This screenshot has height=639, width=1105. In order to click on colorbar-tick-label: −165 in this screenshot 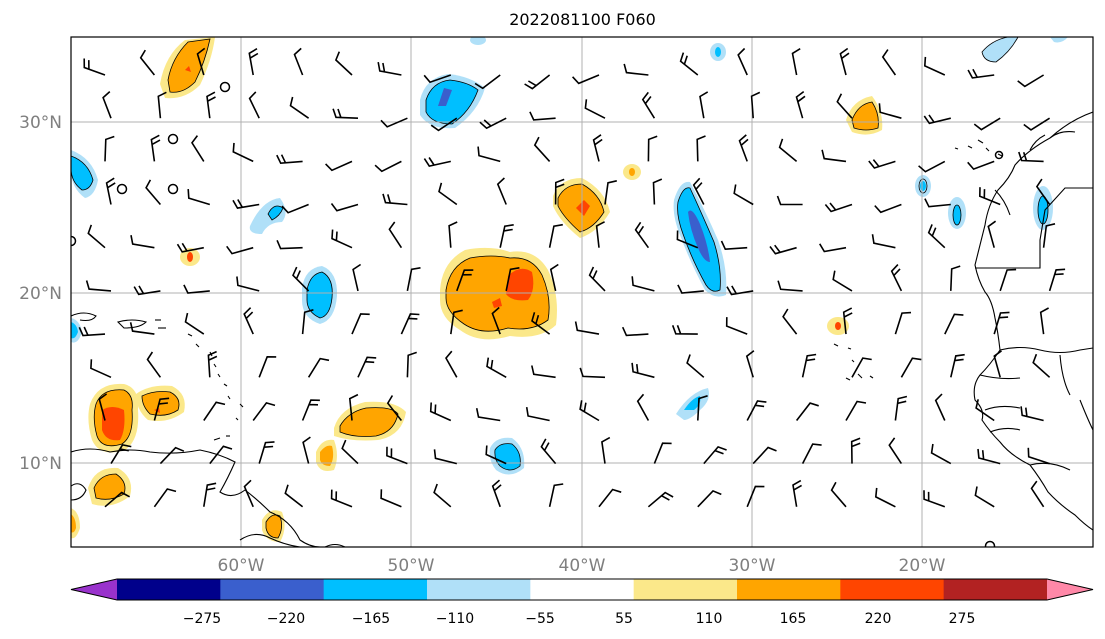, I will do `click(371, 619)`.